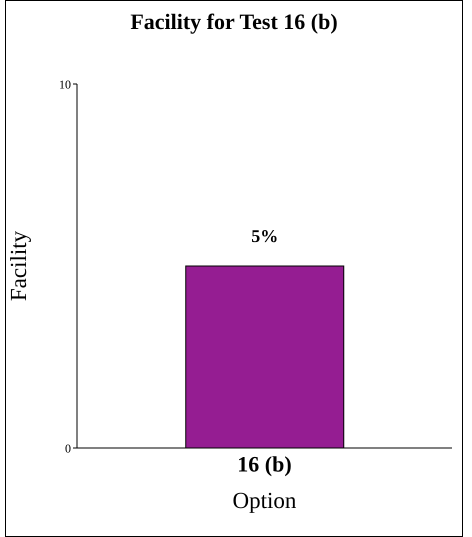 The width and height of the screenshot is (472, 537). Describe the element at coordinates (65, 84) in the screenshot. I see `y-tick-label: 10` at that location.